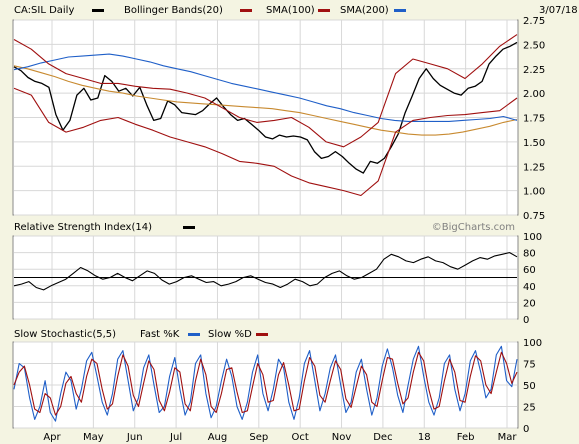 The image size is (579, 444). Describe the element at coordinates (93, 437) in the screenshot. I see `x-tick-label: May` at that location.